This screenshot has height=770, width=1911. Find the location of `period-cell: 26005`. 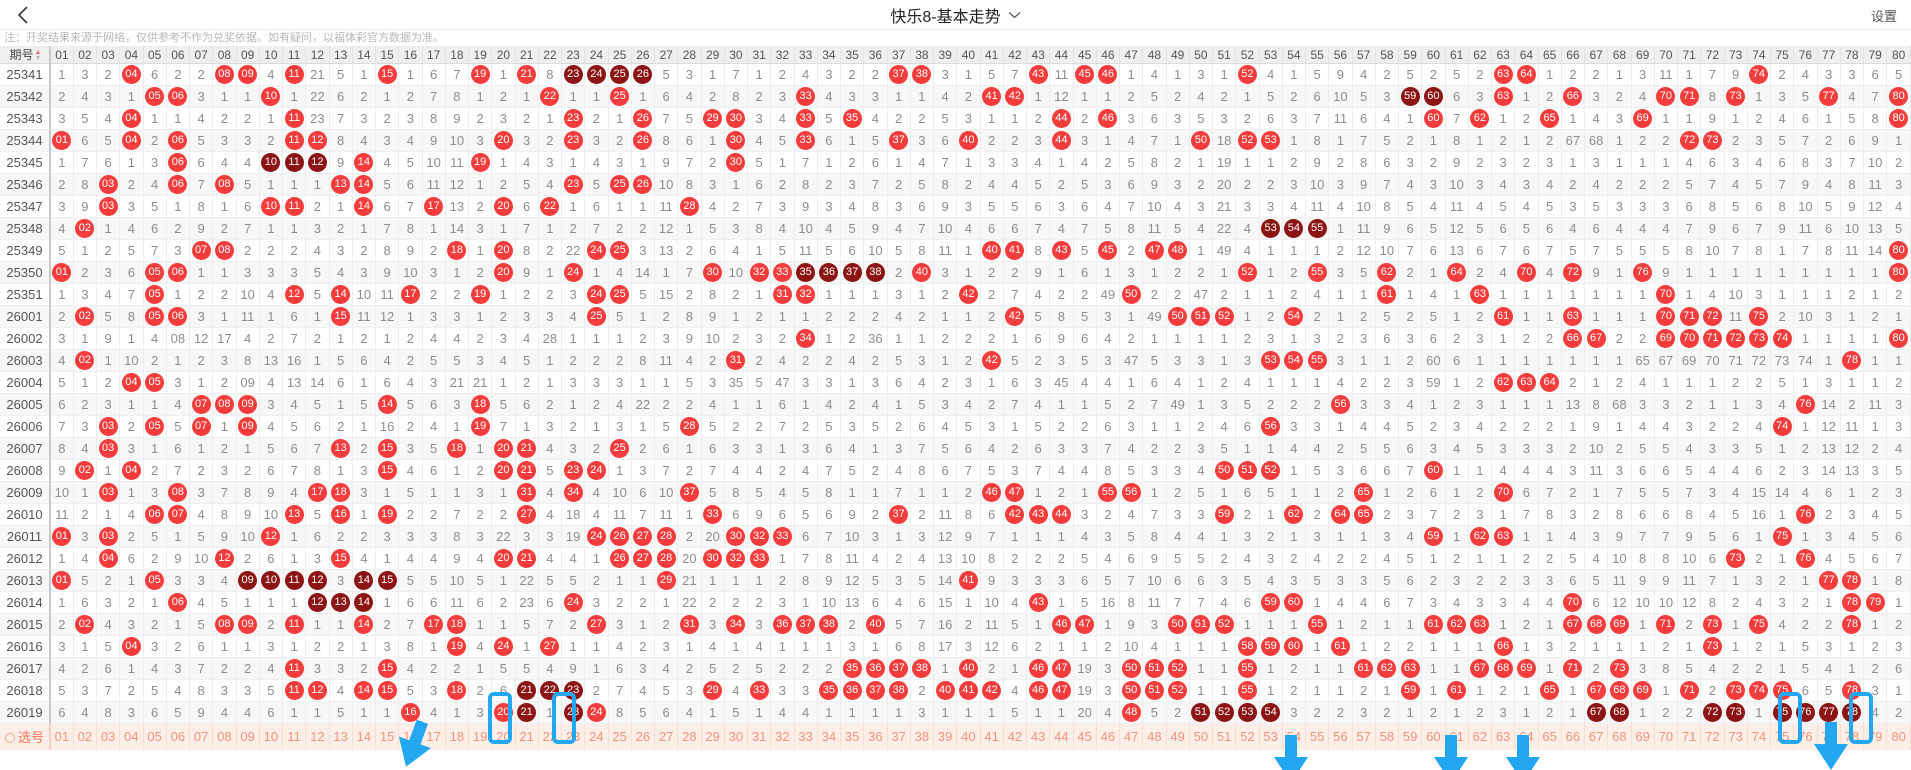

period-cell: 26005 is located at coordinates (25, 404).